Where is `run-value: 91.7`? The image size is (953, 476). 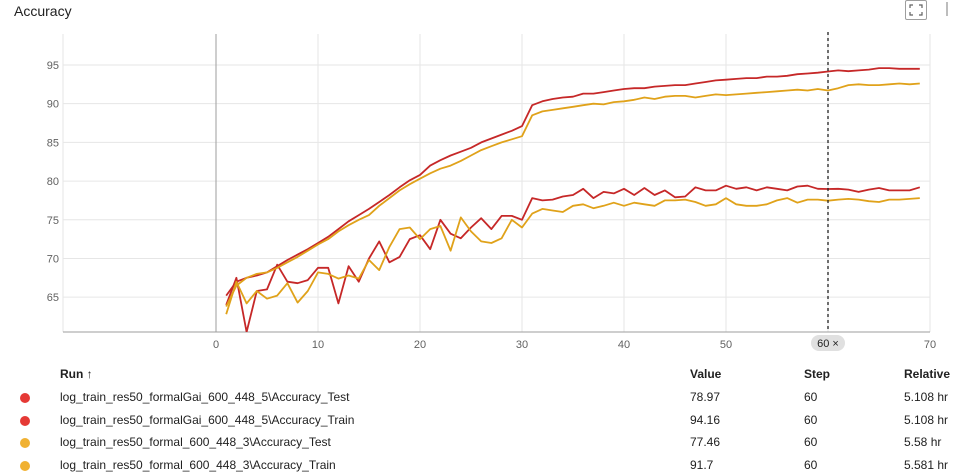 run-value: 91.7 is located at coordinates (701, 465).